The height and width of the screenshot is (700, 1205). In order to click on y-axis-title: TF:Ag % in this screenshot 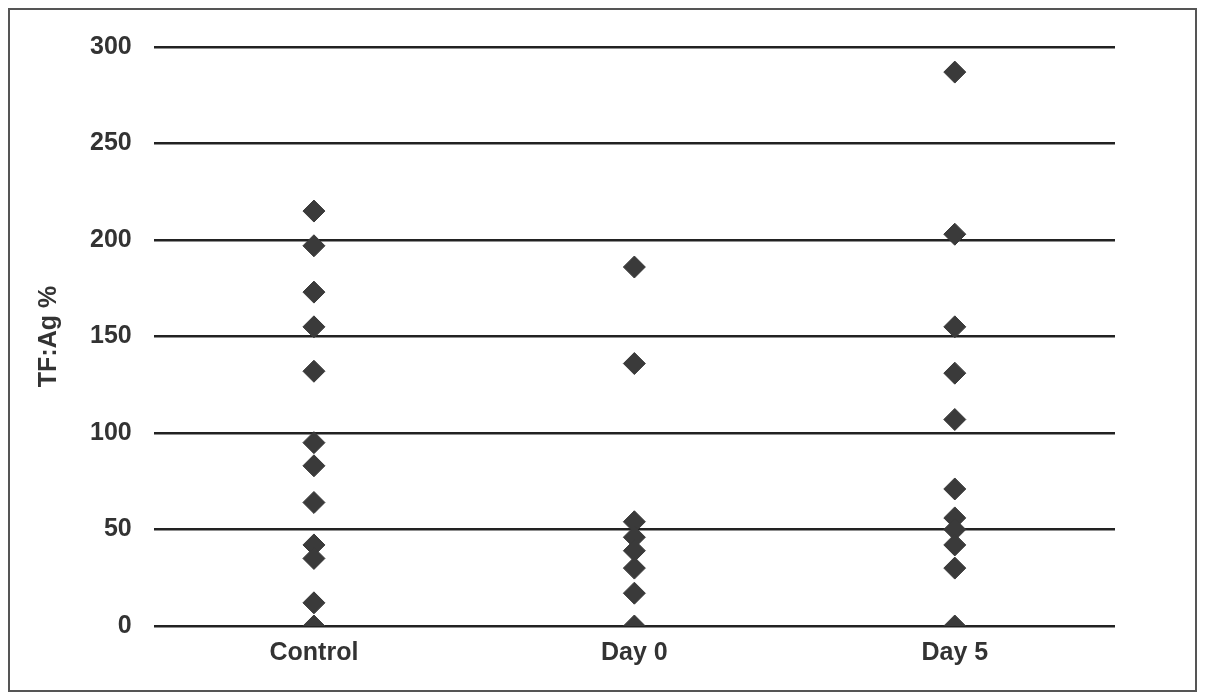, I will do `click(46, 336)`.